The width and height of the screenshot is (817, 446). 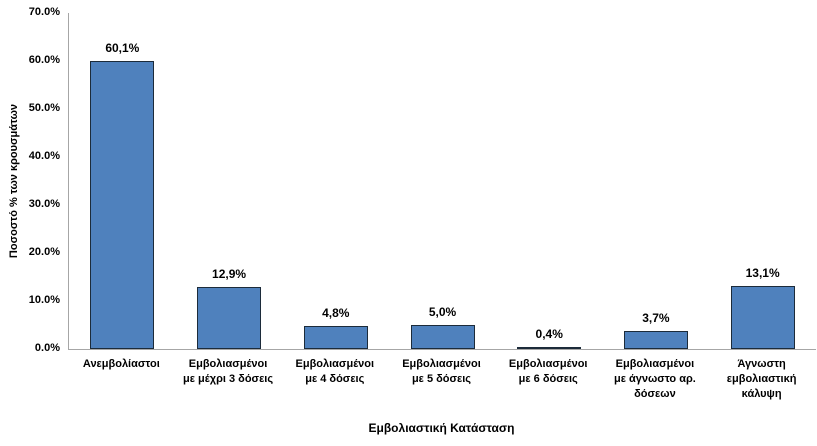 What do you see at coordinates (441, 371) in the screenshot?
I see `x-tick-label: Εμβολιασμένοι με 5 δόσεις` at bounding box center [441, 371].